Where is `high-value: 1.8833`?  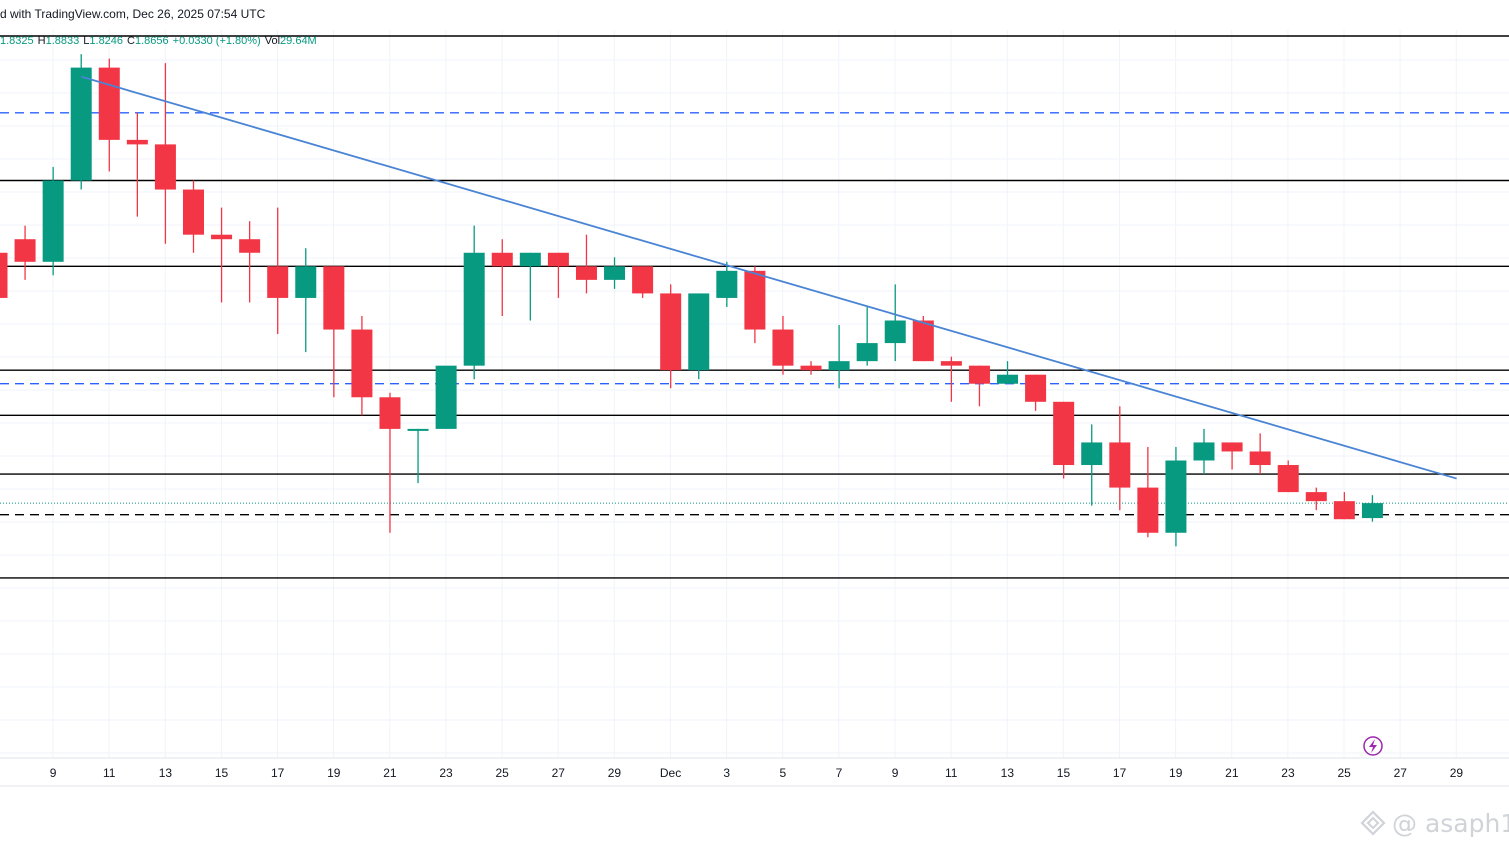 high-value: 1.8833 is located at coordinates (62, 41).